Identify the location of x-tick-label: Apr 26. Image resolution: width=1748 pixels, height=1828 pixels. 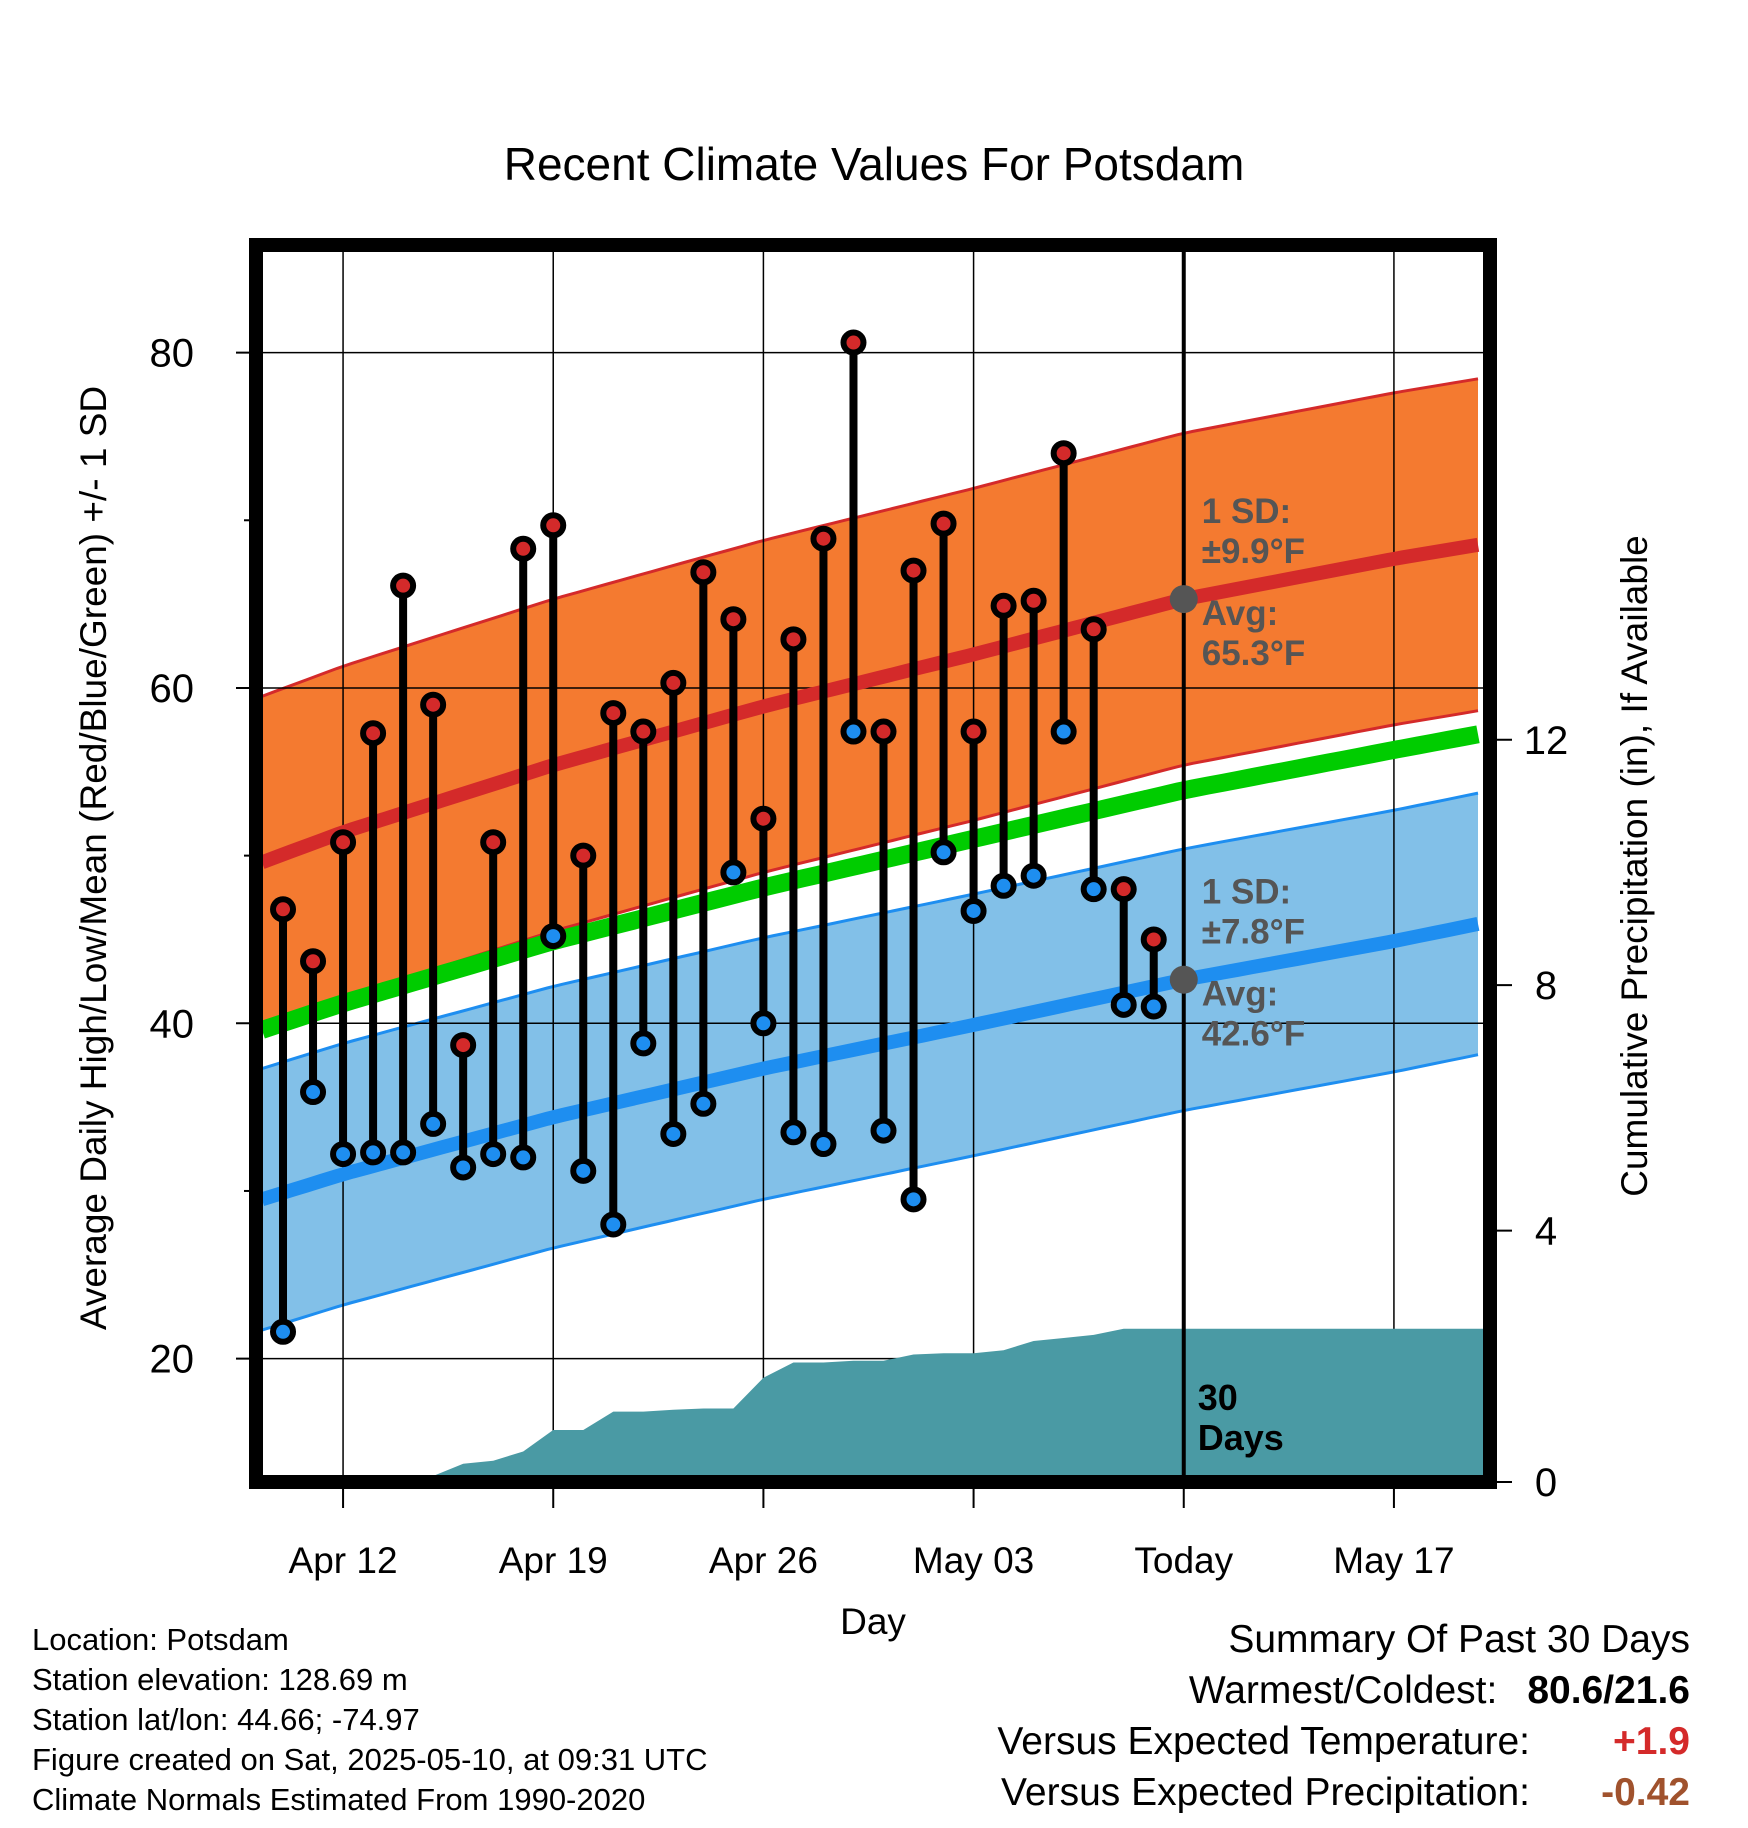
(763, 1560).